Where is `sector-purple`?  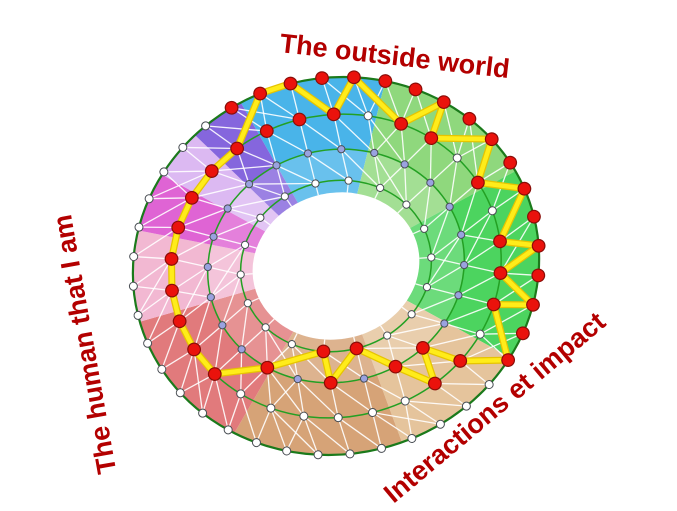
sector-purple is located at coordinates (246, 159).